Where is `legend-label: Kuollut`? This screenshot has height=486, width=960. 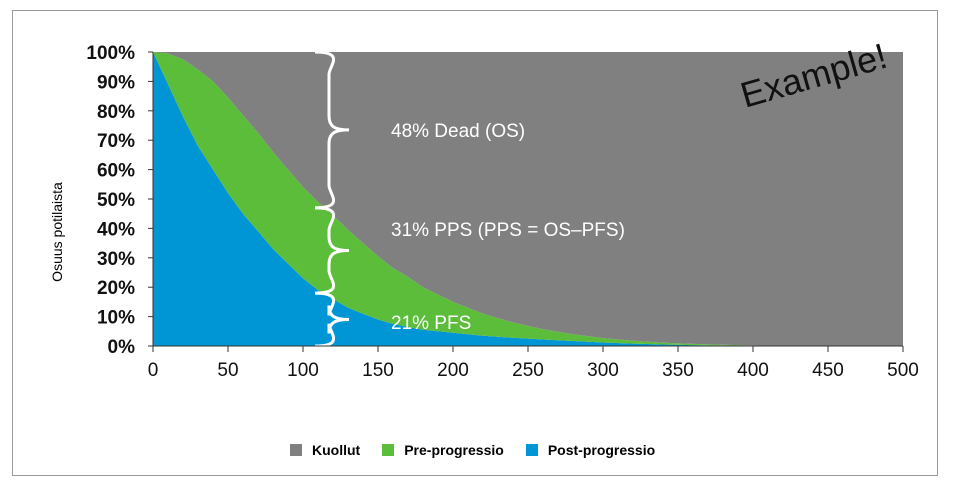
legend-label: Kuollut is located at coordinates (336, 450).